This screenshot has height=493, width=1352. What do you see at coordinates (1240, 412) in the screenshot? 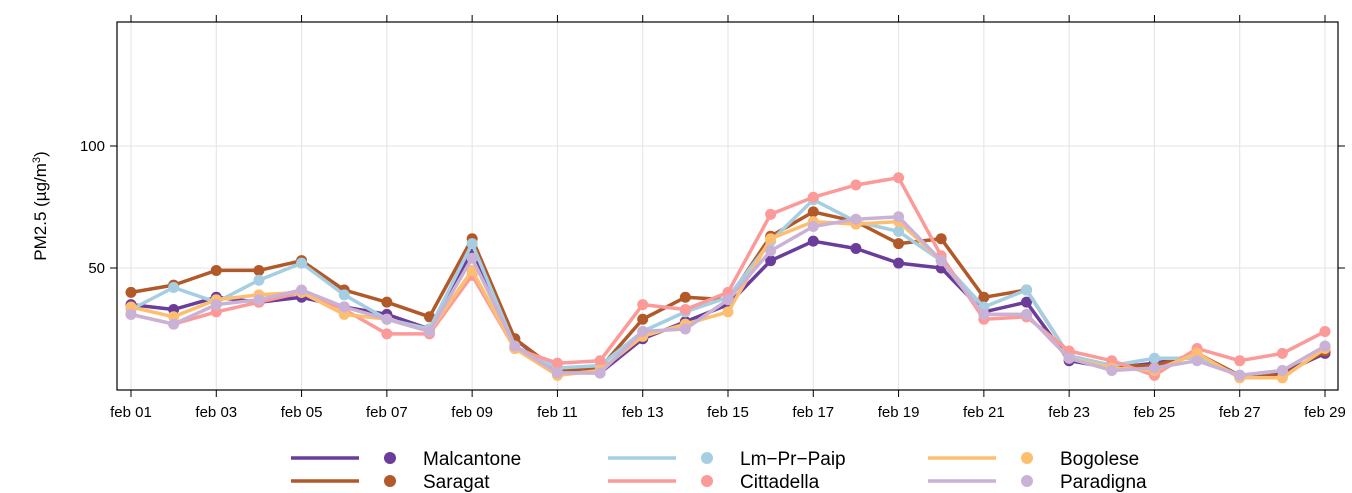
I see `x-tick-label: feb 27` at bounding box center [1240, 412].